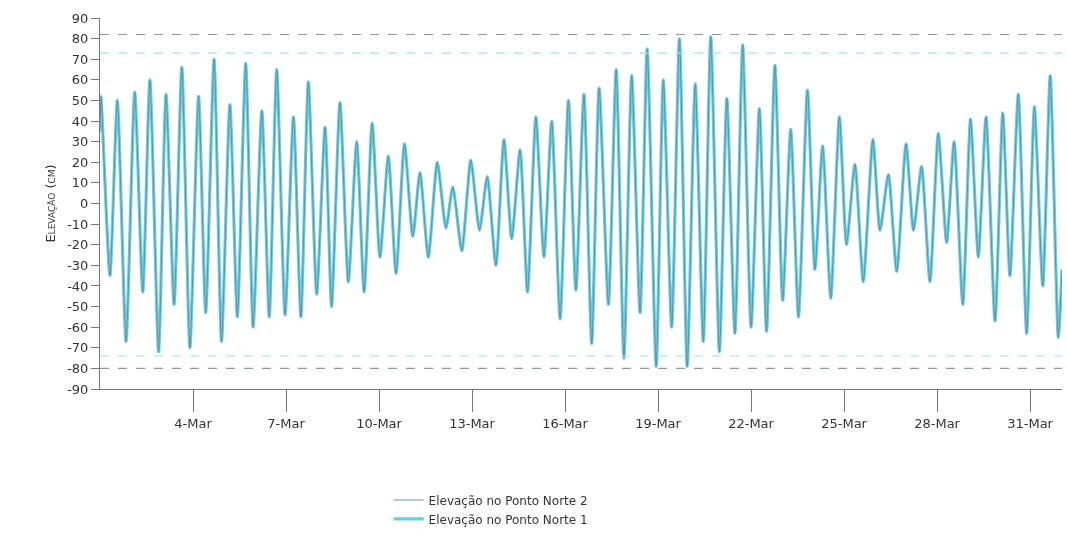  Describe the element at coordinates (472, 423) in the screenshot. I see `x-tick-label: 13-Mar` at that location.